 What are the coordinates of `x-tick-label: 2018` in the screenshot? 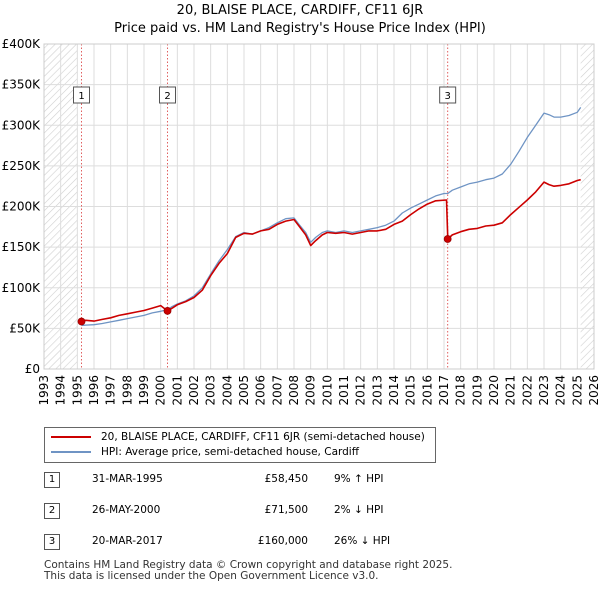 It's located at (461, 390).